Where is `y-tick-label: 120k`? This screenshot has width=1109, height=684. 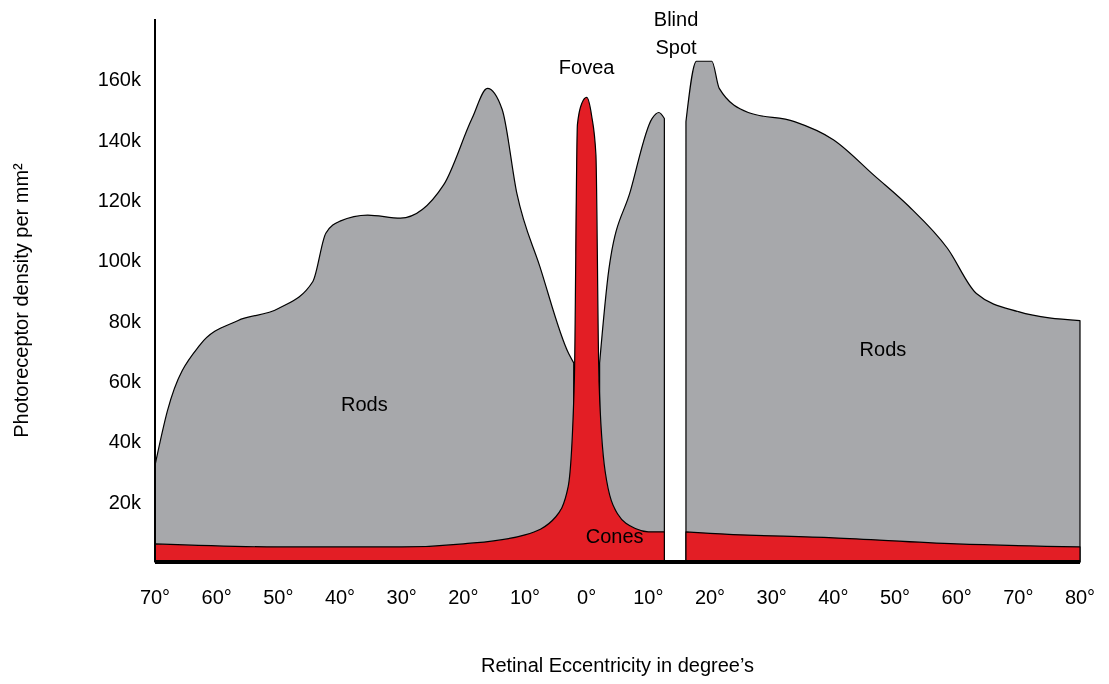
y-tick-label: 120k is located at coordinates (119, 199).